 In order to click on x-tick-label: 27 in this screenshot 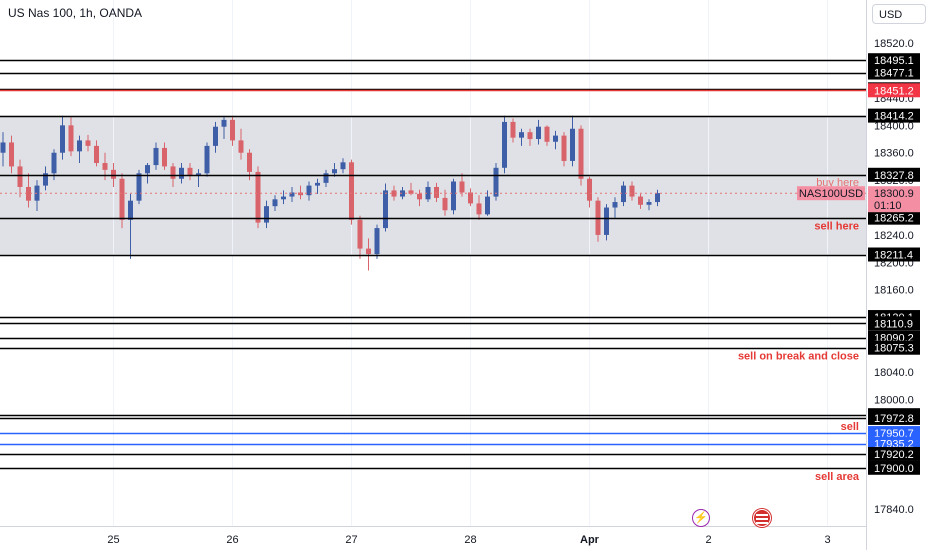, I will do `click(351, 540)`.